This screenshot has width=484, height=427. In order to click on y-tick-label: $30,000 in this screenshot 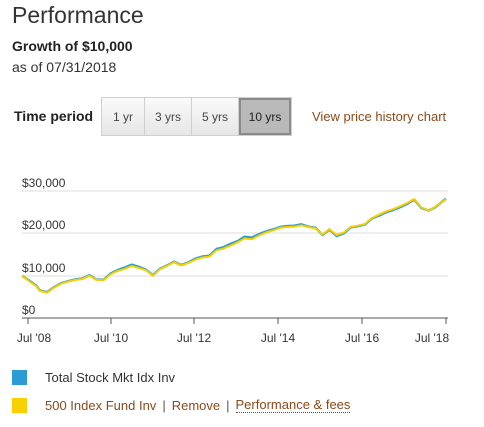, I will do `click(44, 183)`.